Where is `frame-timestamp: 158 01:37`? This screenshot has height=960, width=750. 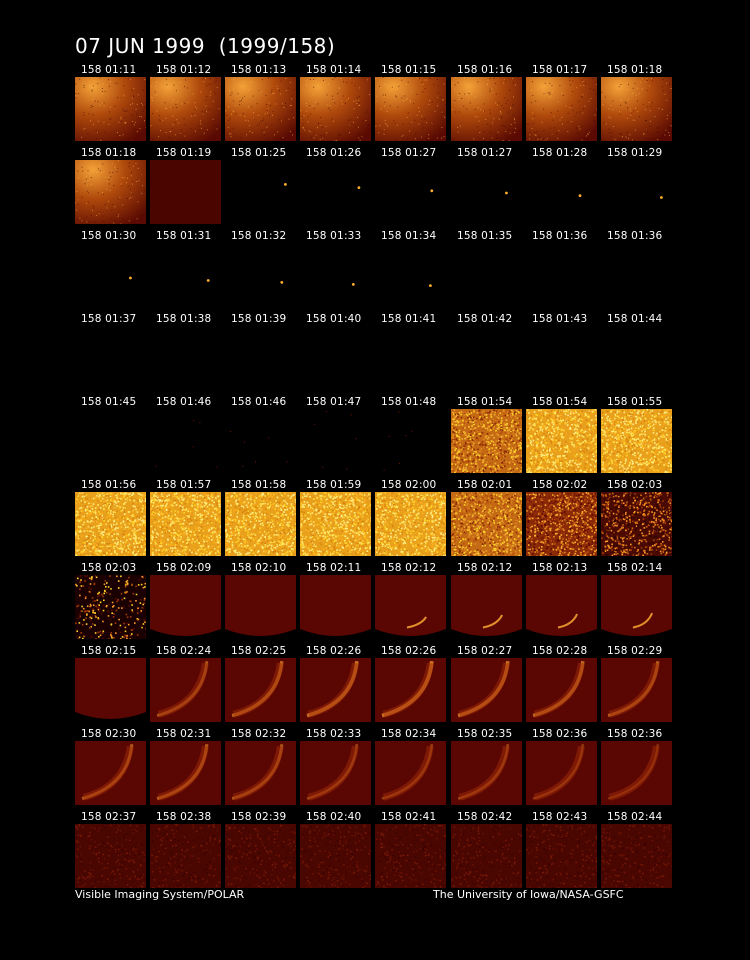 frame-timestamp: 158 01:37 is located at coordinates (109, 319).